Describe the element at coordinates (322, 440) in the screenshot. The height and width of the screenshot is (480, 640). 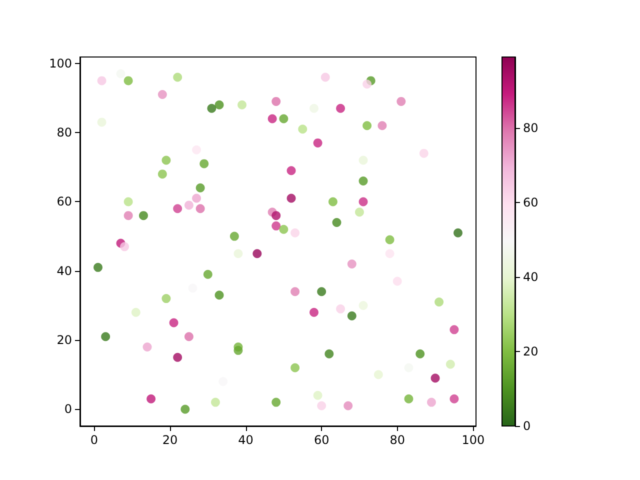
I see `x-tick-label: 60` at that location.